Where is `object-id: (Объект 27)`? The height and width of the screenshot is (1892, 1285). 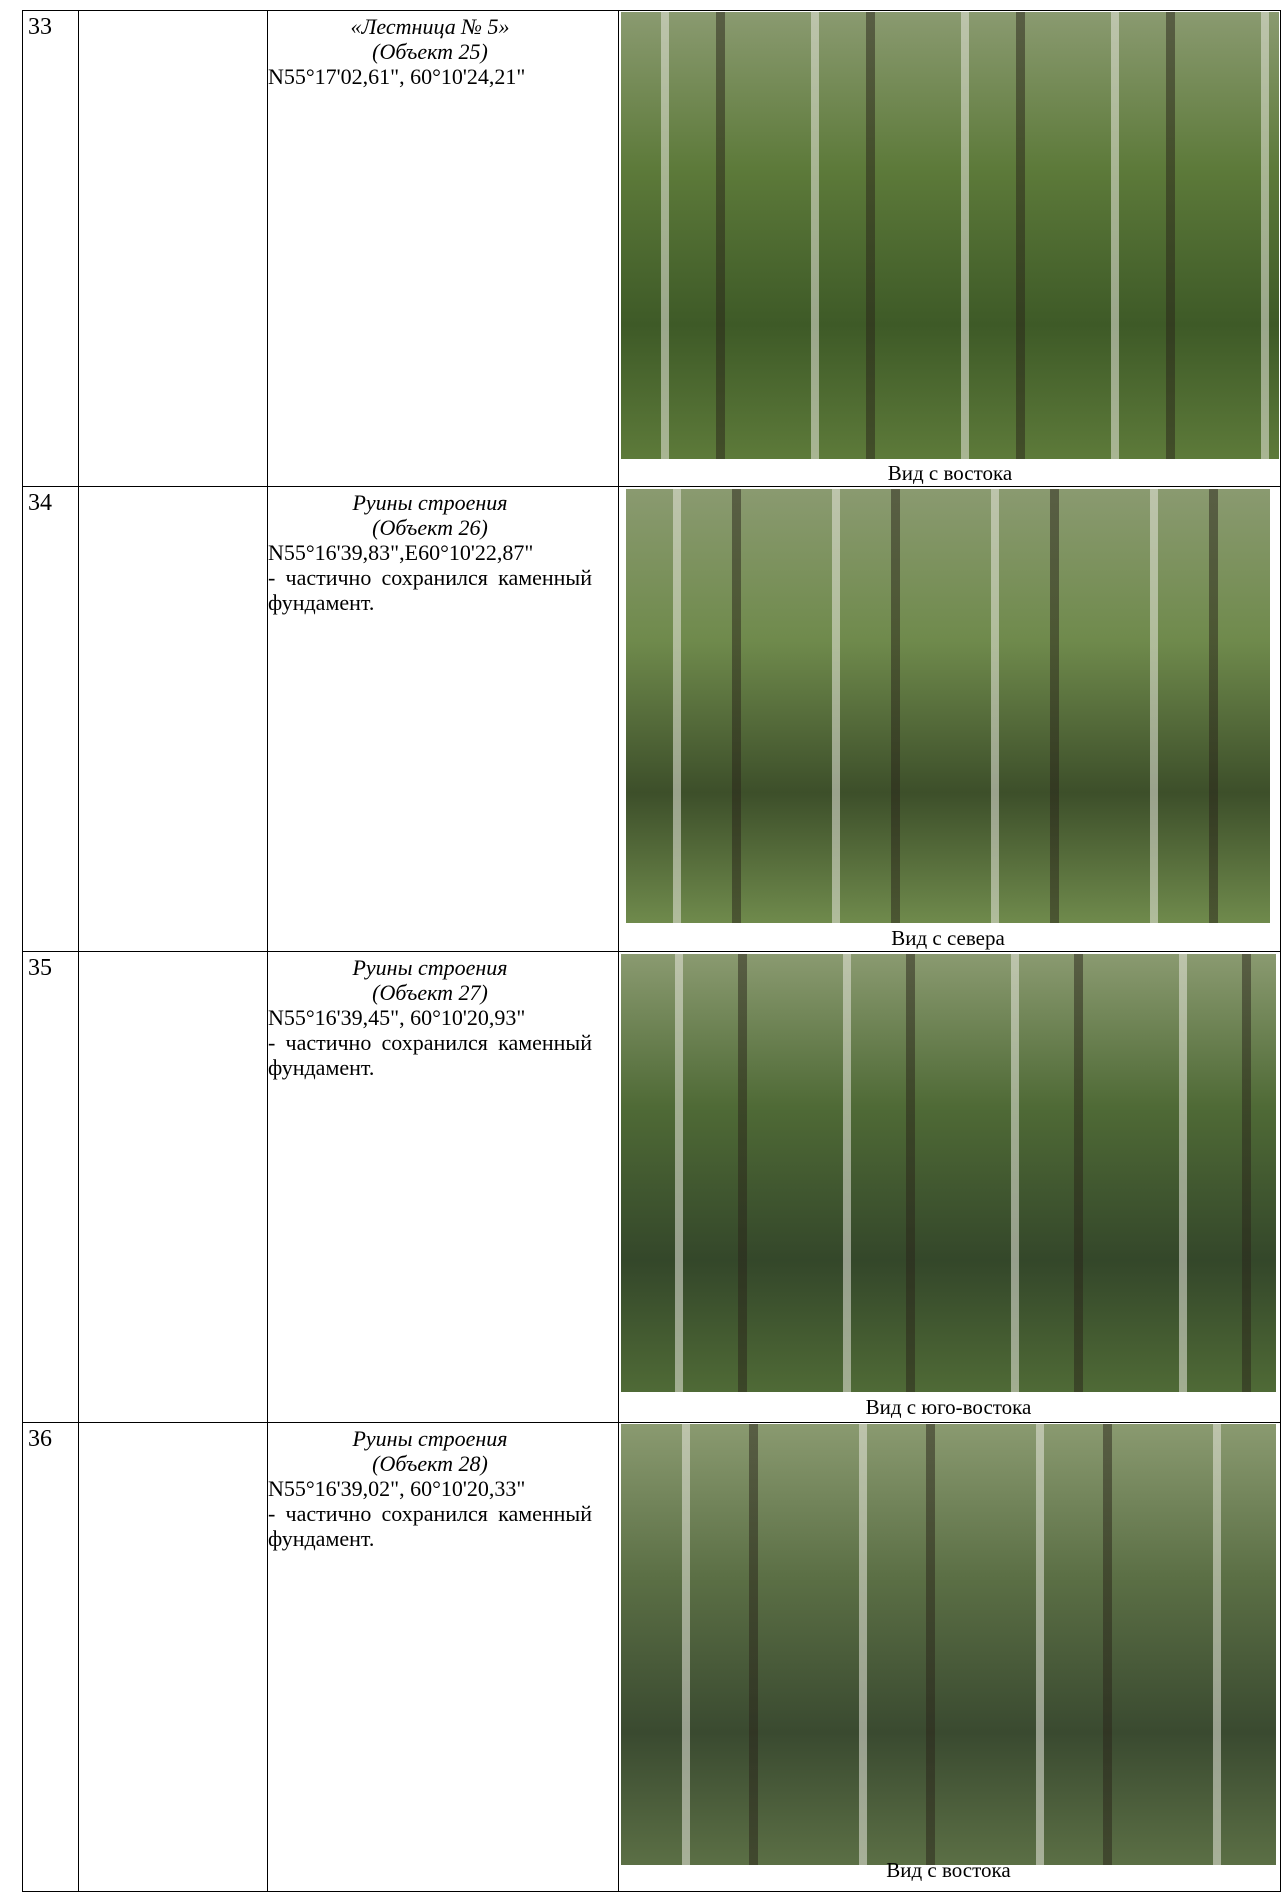 object-id: (Объект 27) is located at coordinates (430, 992).